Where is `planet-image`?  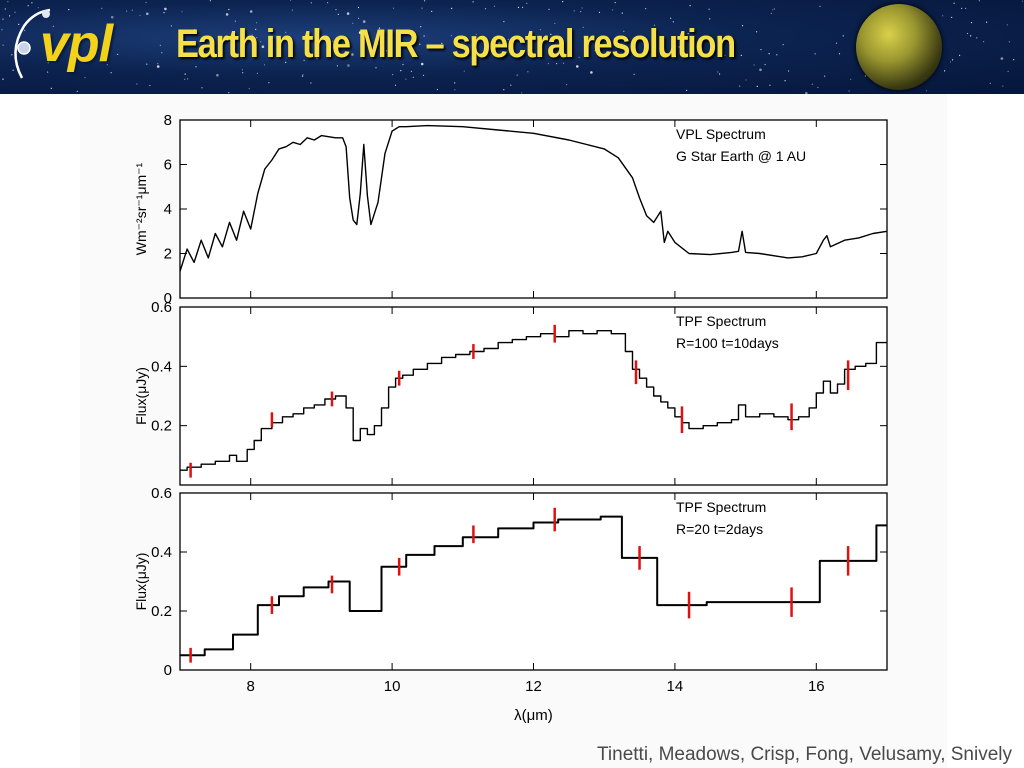
planet-image is located at coordinates (899, 47).